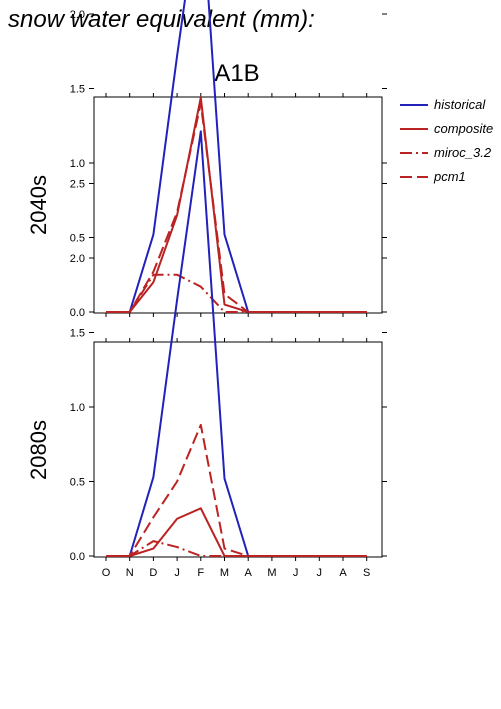 Image resolution: width=501 pixels, height=709 pixels. I want to click on x-tick-label: S, so click(366, 573).